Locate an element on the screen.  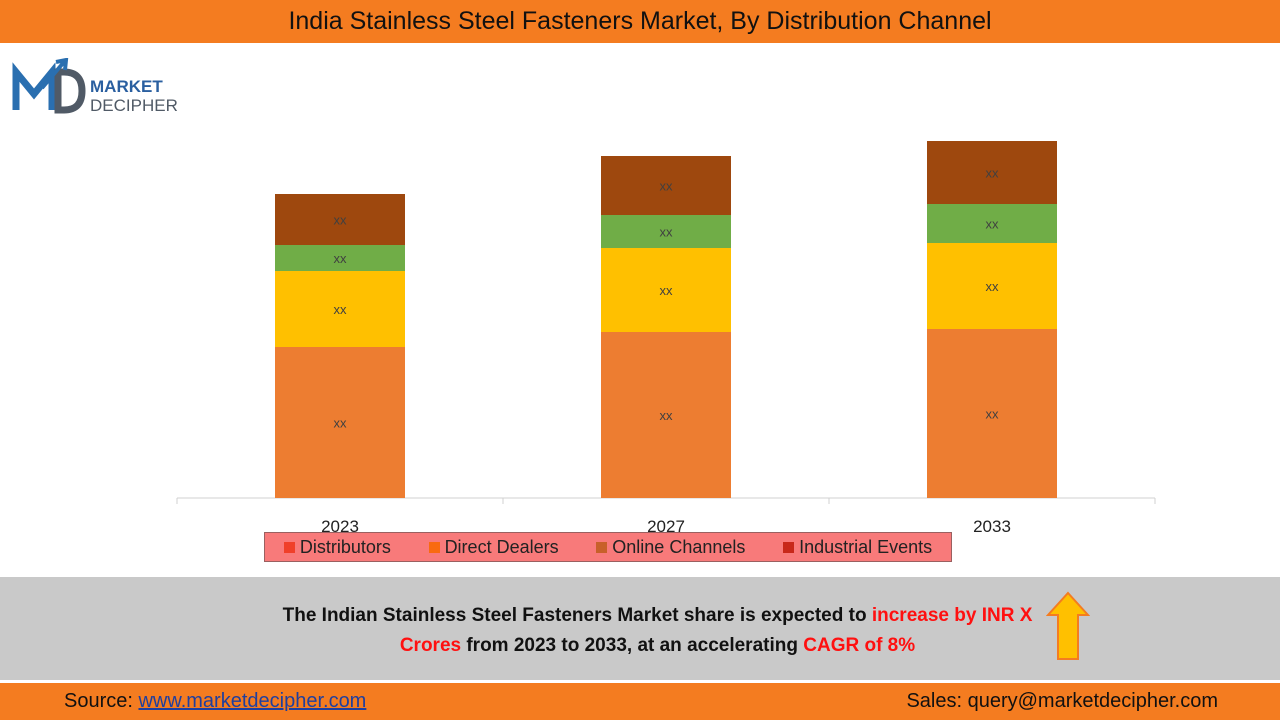
summary-part: increase by INR X Crores is located at coordinates (716, 630).